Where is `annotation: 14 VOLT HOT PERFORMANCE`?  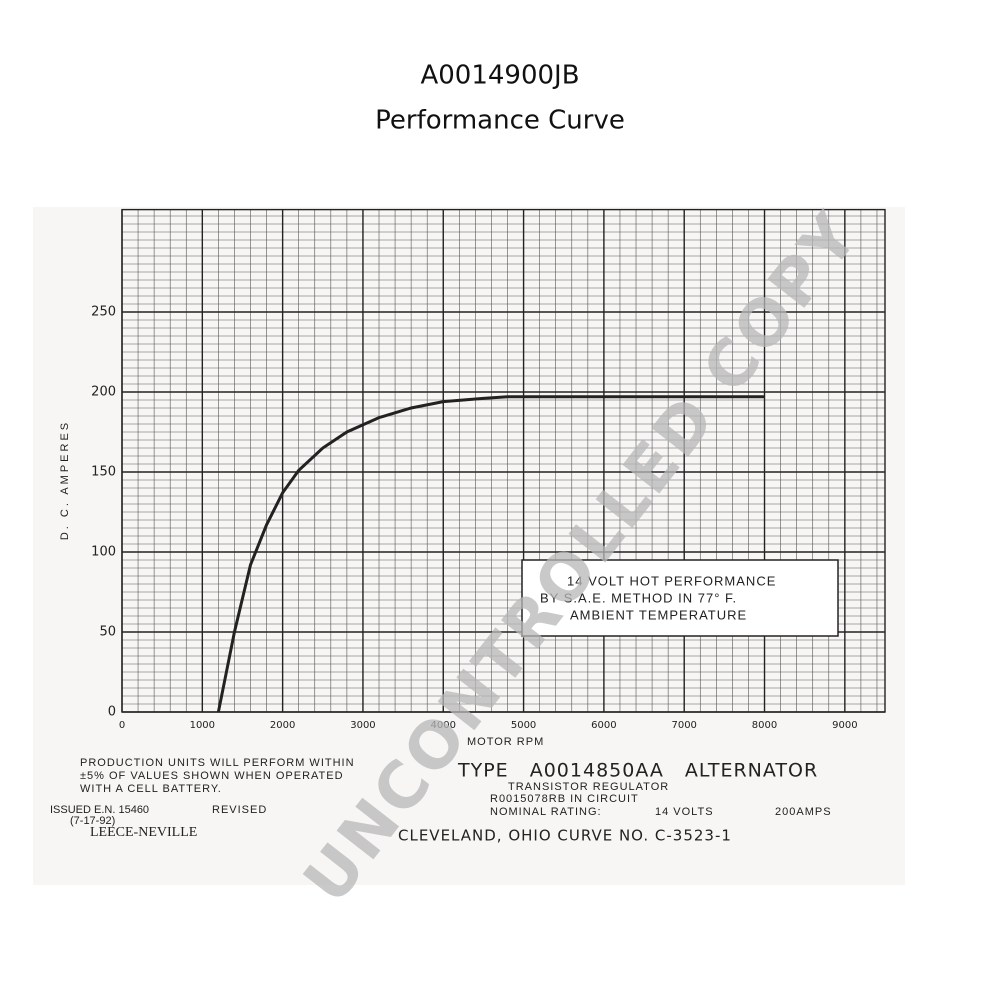
annotation: 14 VOLT HOT PERFORMANCE is located at coordinates (671, 580).